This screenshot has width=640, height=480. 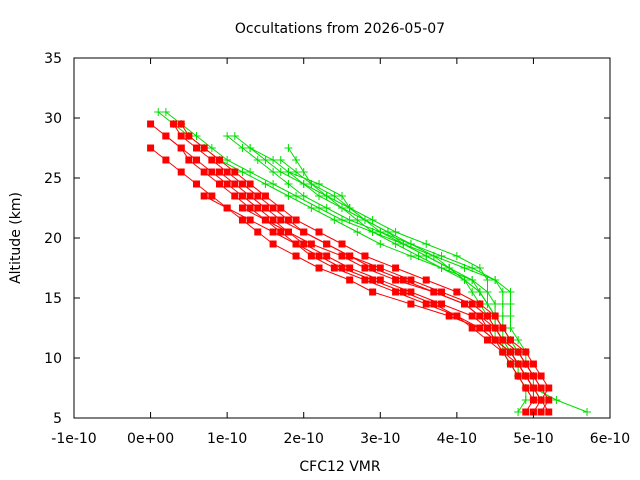 What do you see at coordinates (53, 299) in the screenshot?
I see `y-tick-label: 15` at bounding box center [53, 299].